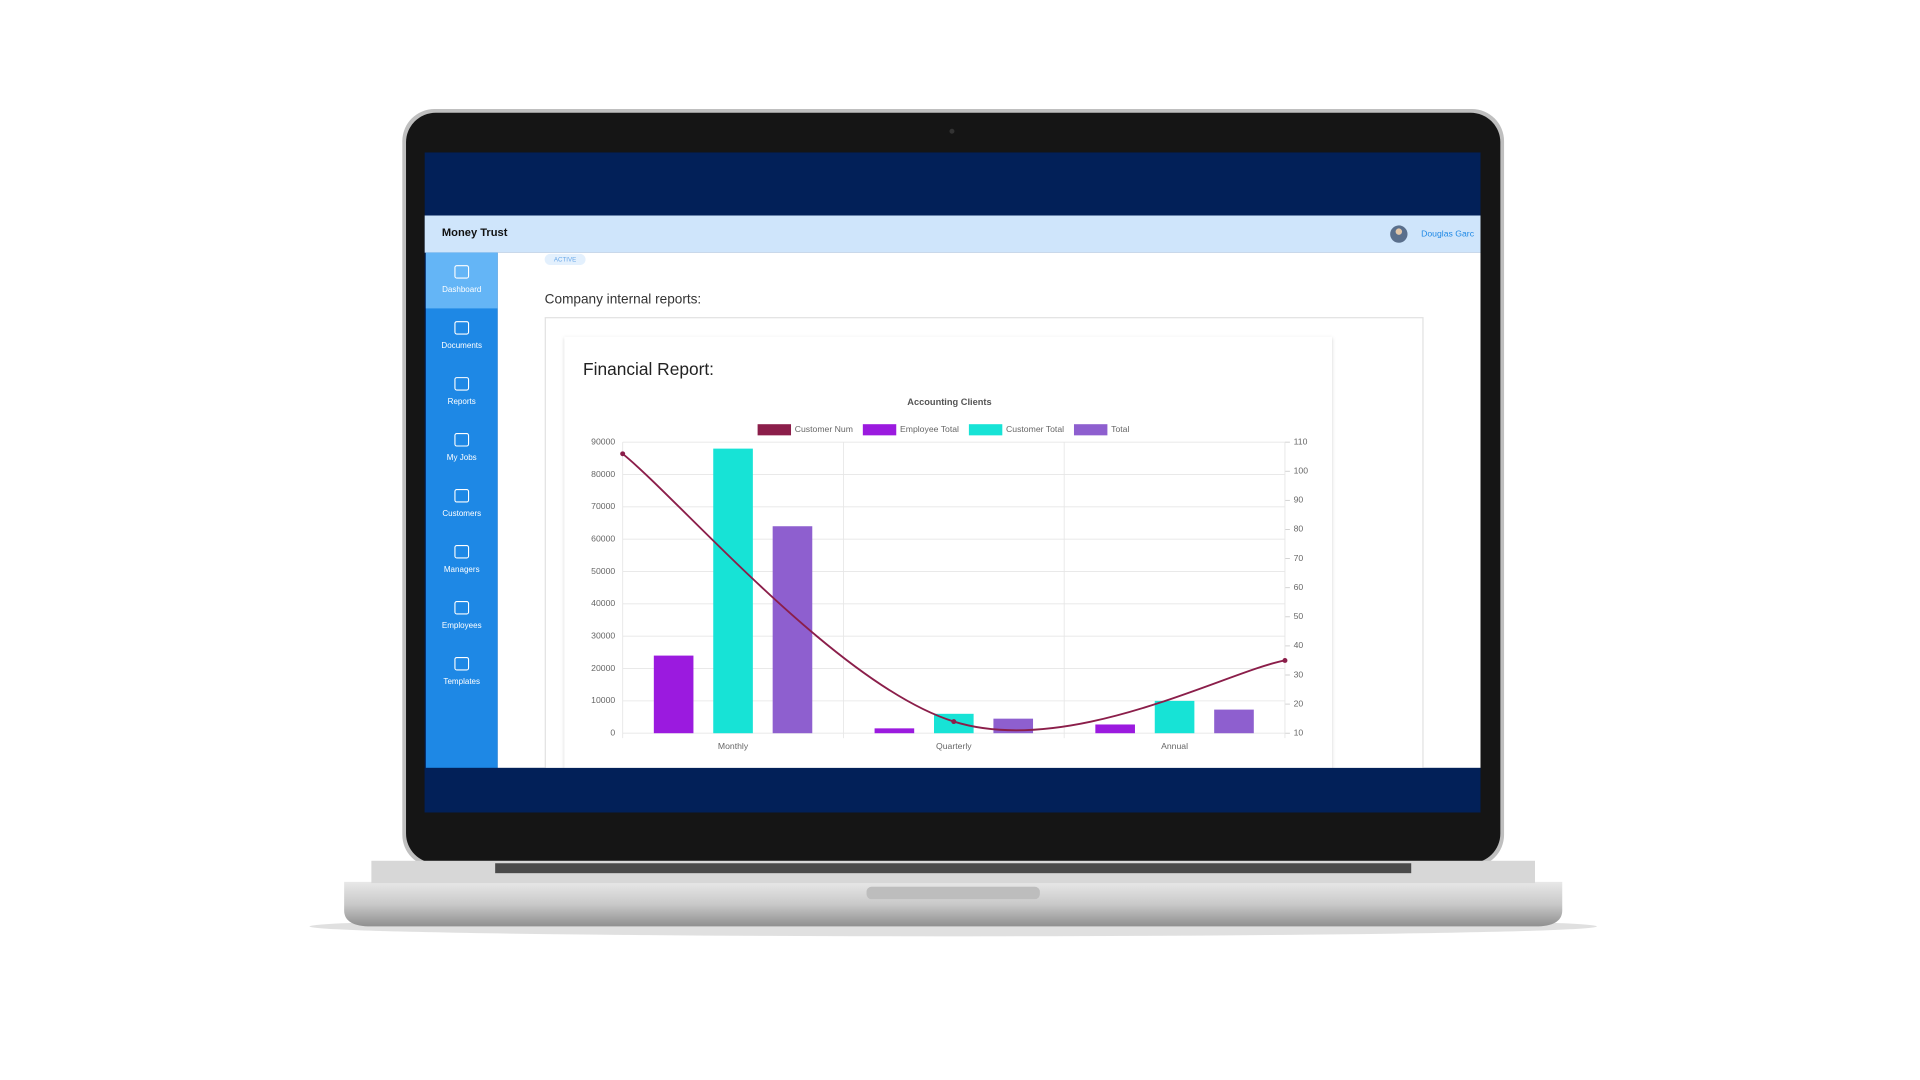 The image size is (1920, 1080). Describe the element at coordinates (648, 369) in the screenshot. I see `card-title: Financial Report:` at that location.